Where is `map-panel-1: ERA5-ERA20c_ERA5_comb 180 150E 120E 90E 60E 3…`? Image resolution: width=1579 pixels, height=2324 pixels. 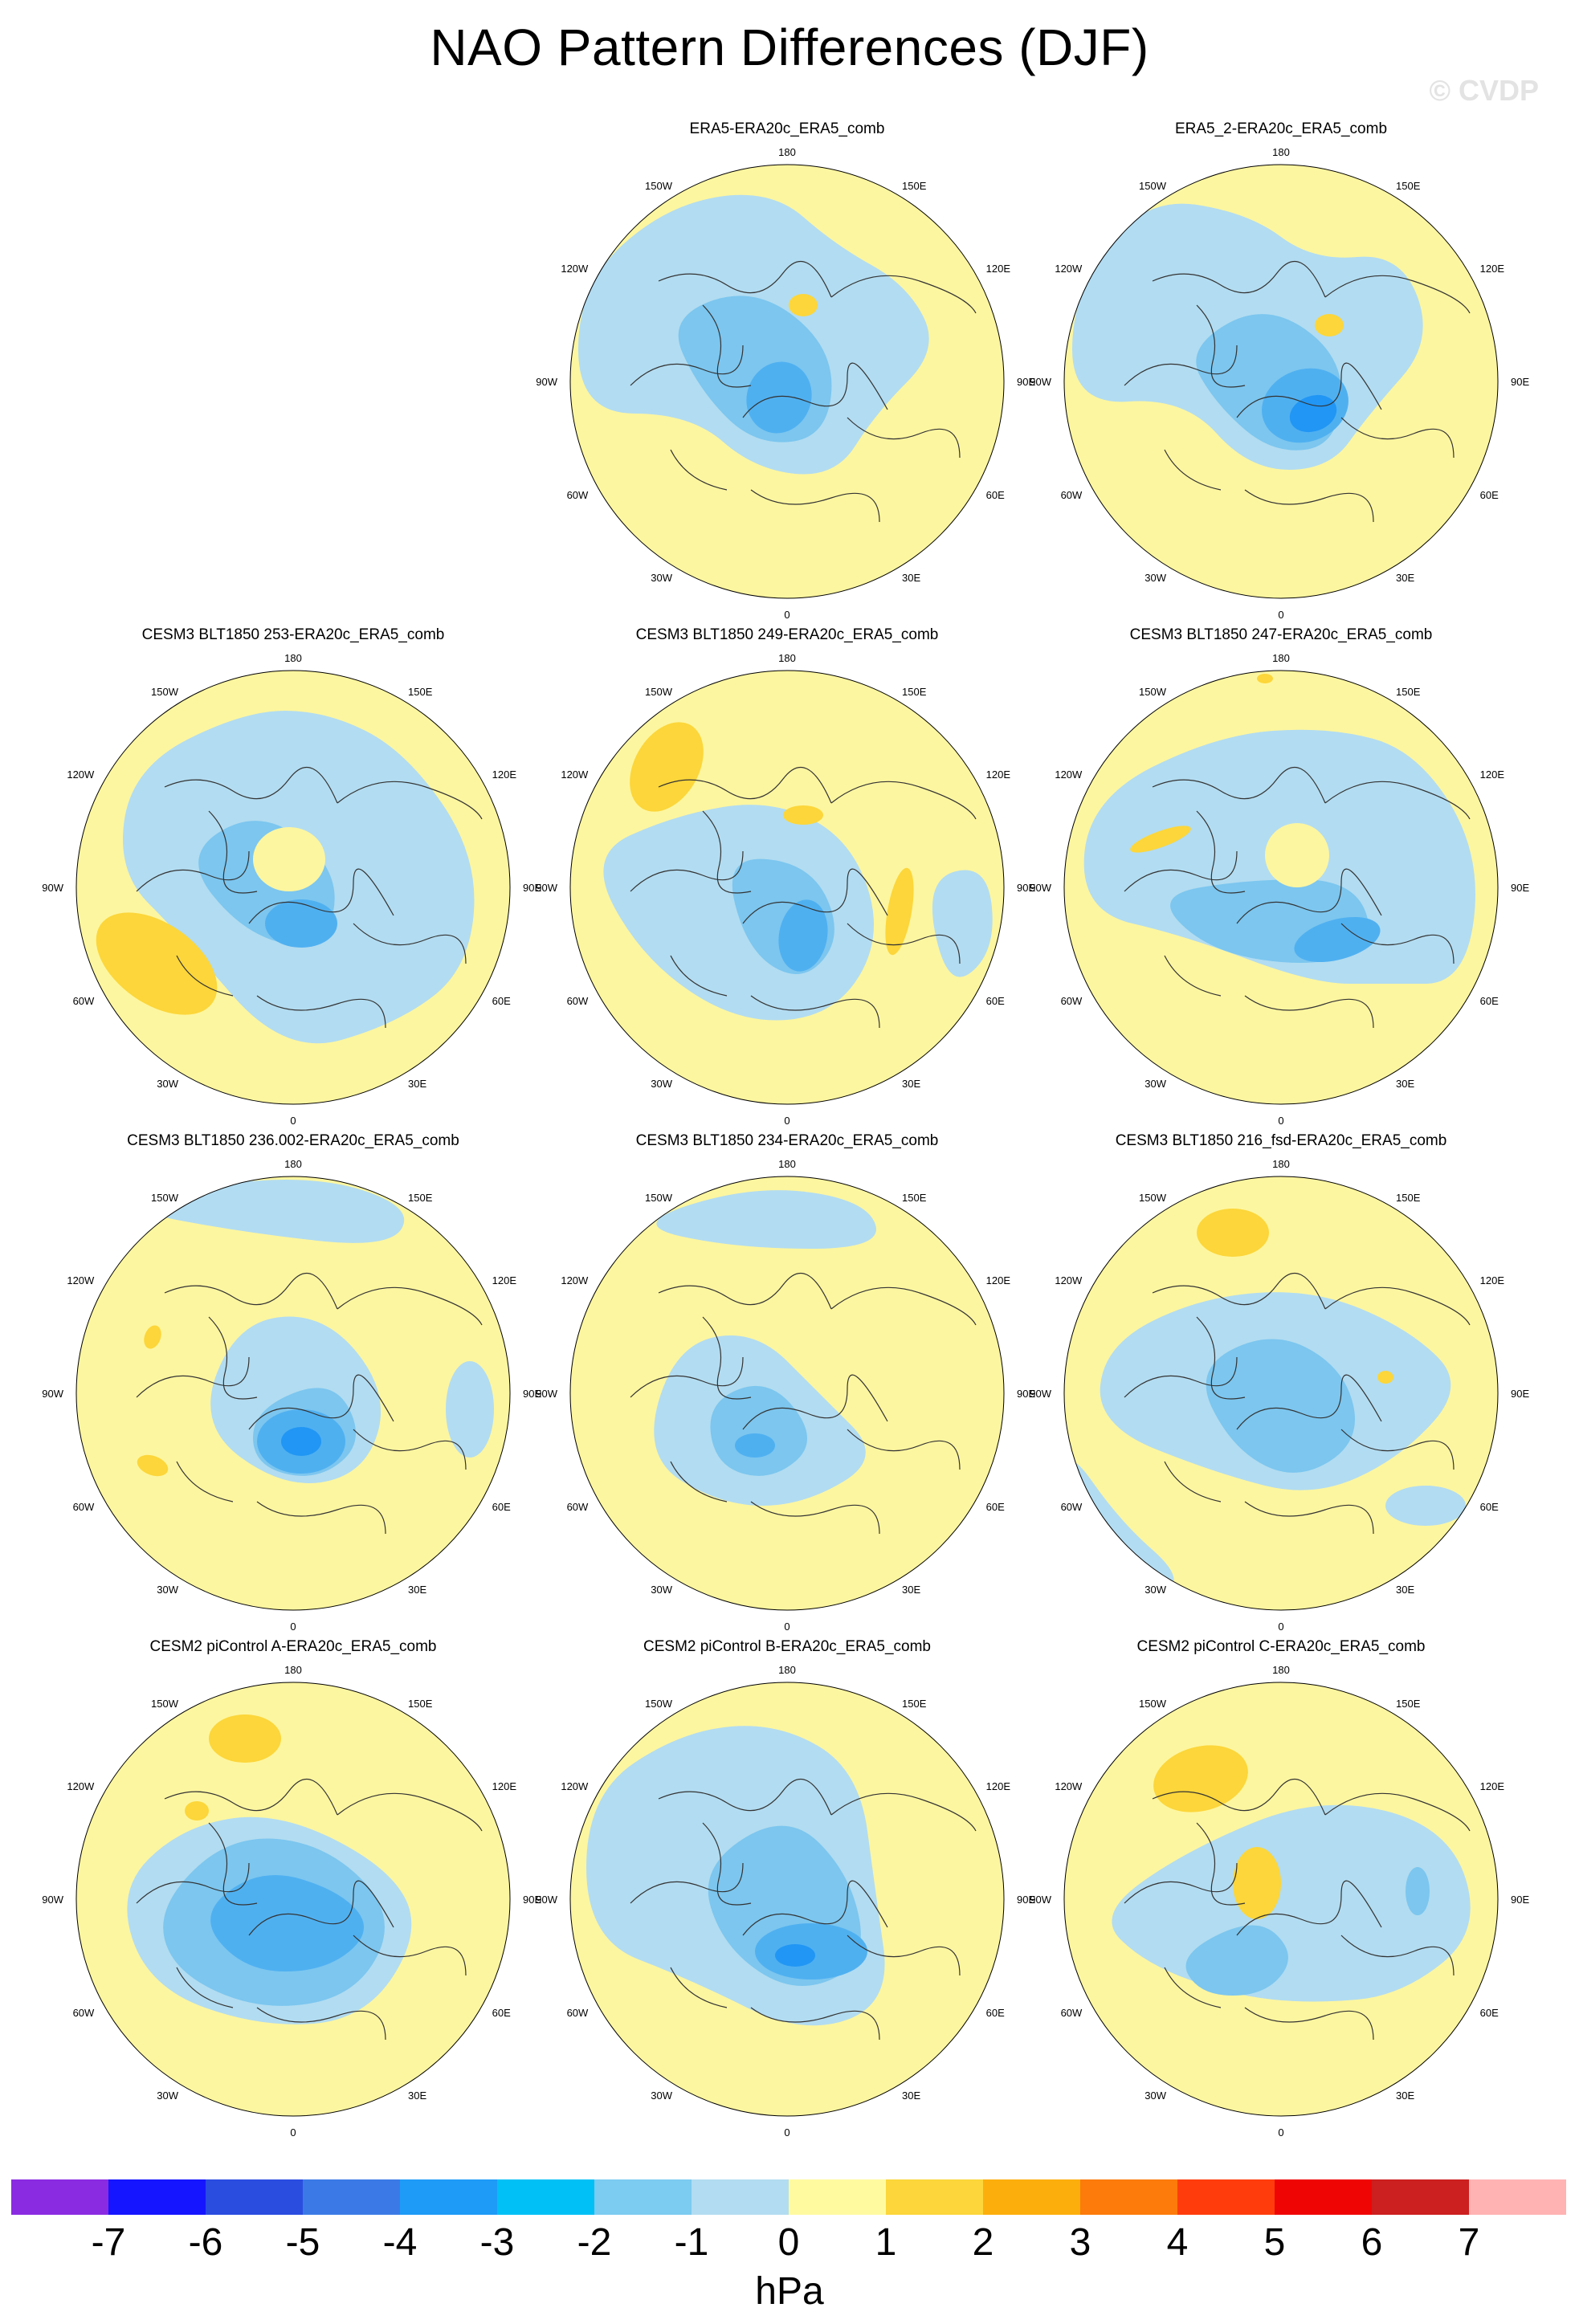 map-panel-1: ERA5-ERA20c_ERA5_comb 180 150E 120E 90E 60E 3… is located at coordinates (785, 371).